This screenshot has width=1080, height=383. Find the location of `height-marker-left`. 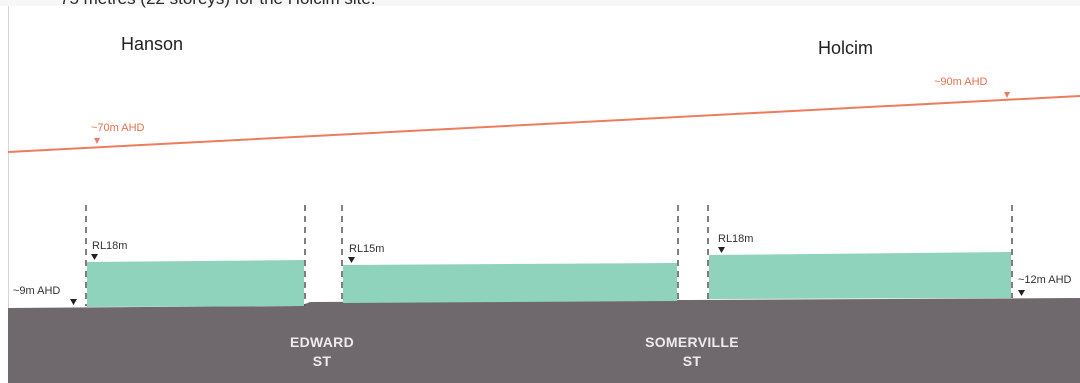

height-marker-left is located at coordinates (97, 141).